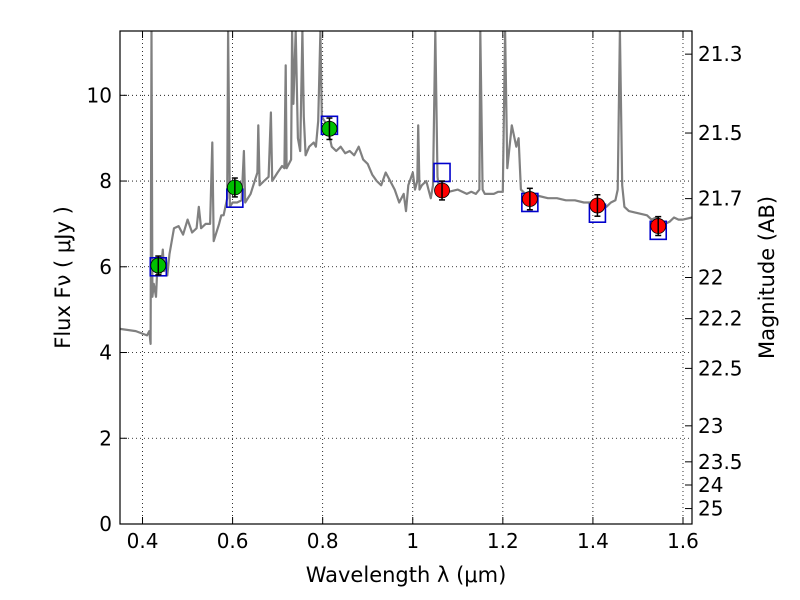 The width and height of the screenshot is (800, 600). What do you see at coordinates (683, 541) in the screenshot?
I see `x-tick-label: 1.6` at bounding box center [683, 541].